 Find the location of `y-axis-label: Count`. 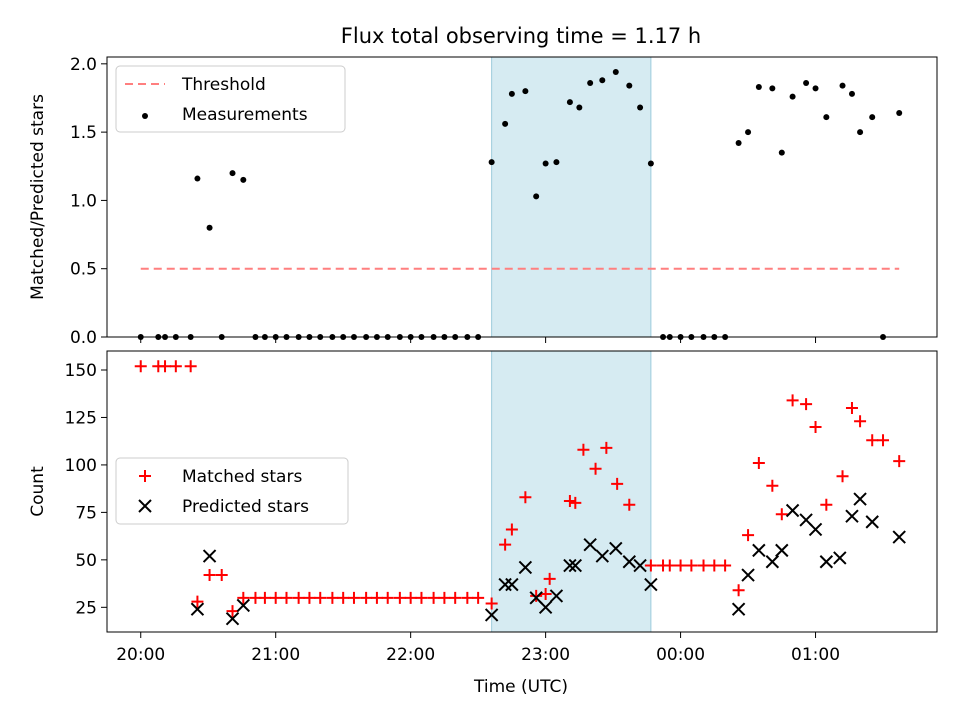

y-axis-label: Count is located at coordinates (38, 491).